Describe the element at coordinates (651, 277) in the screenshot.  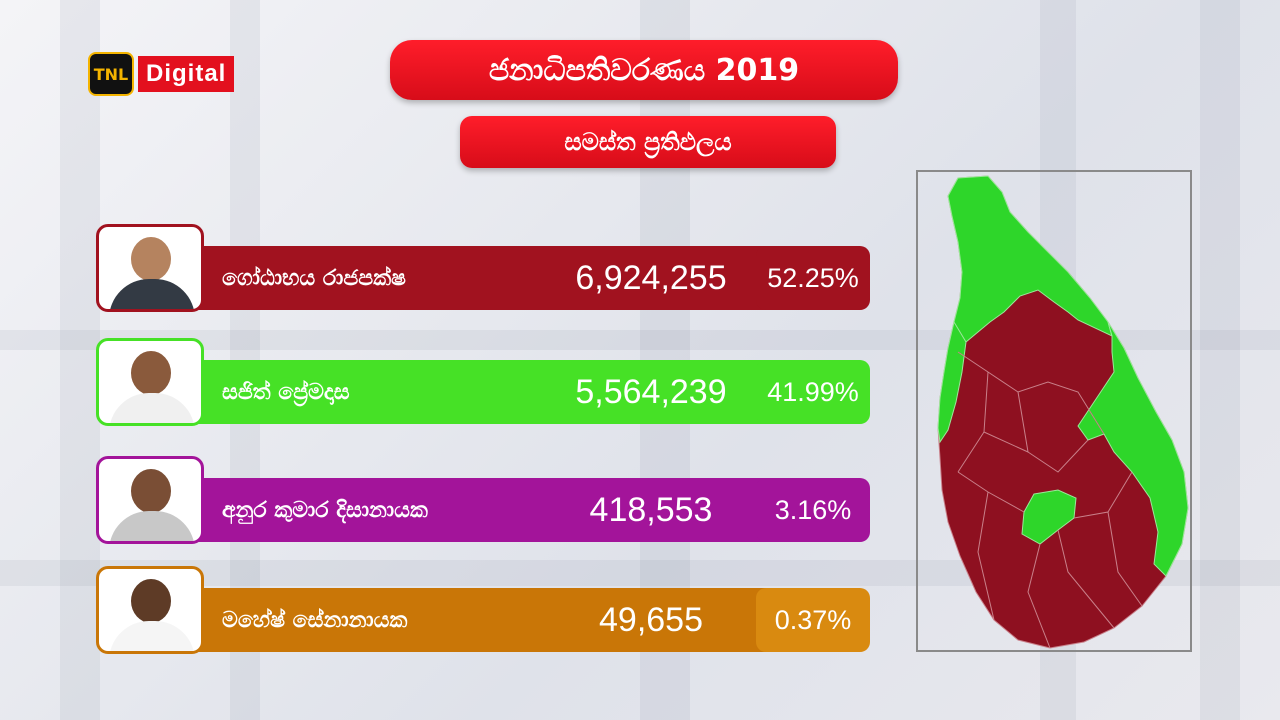
I see `candidate-votes: 6,924,255` at that location.